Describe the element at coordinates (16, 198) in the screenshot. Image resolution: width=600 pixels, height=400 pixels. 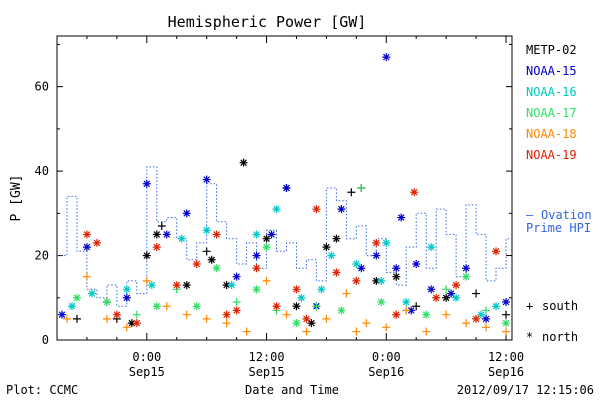
I see `y-axis-label: P [GW]` at that location.